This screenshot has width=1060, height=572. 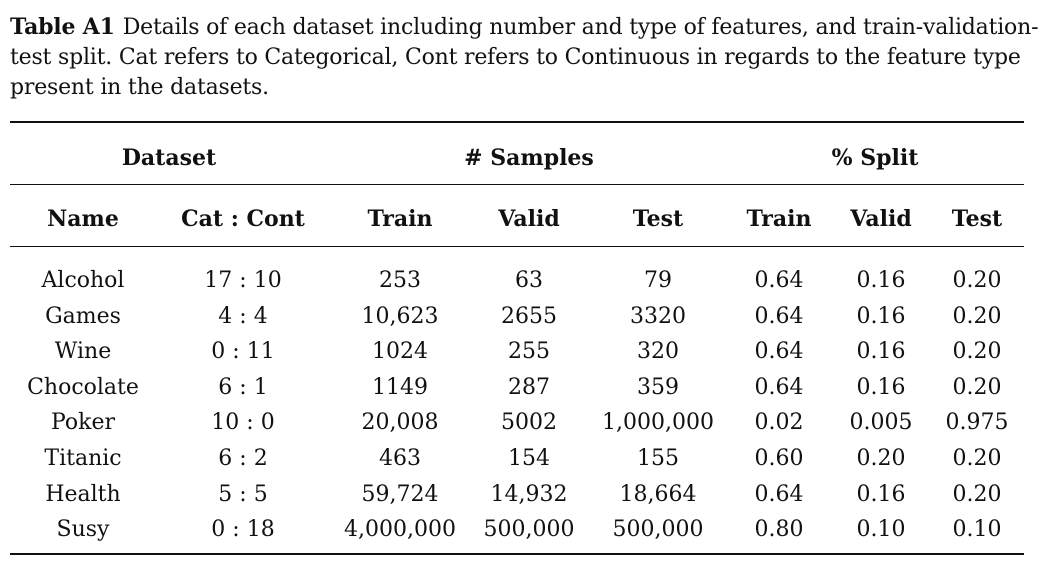 I want to click on cell-samples-valid: 500,000, so click(x=529, y=529).